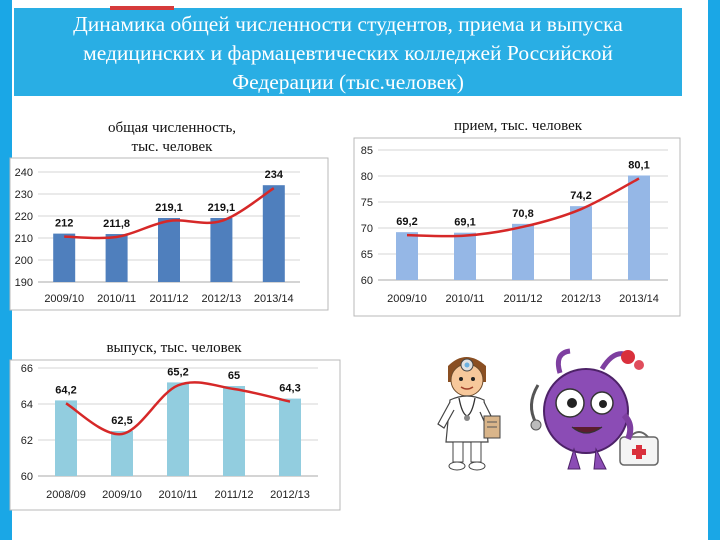 This screenshot has height=540, width=720. Describe the element at coordinates (639, 299) in the screenshot. I see `admission-x-tick-label: 2013/14` at that location.